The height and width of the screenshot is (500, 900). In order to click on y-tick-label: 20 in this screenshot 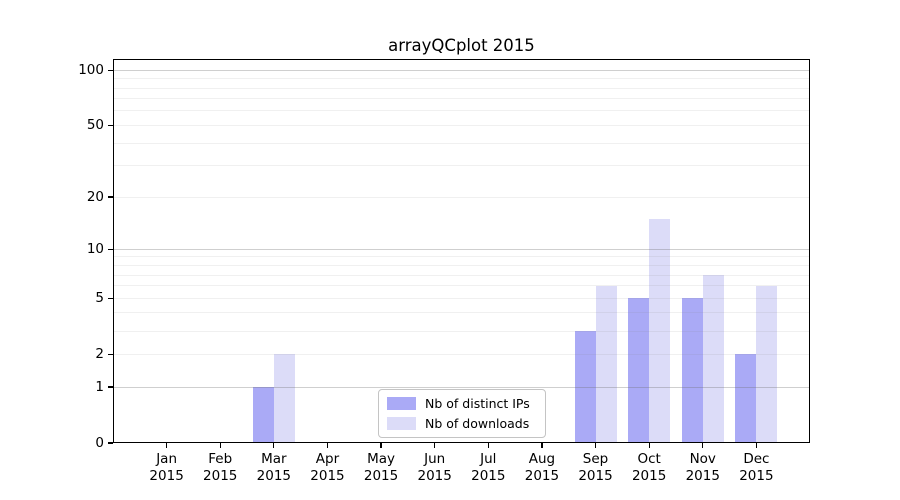, I will do `click(95, 197)`.